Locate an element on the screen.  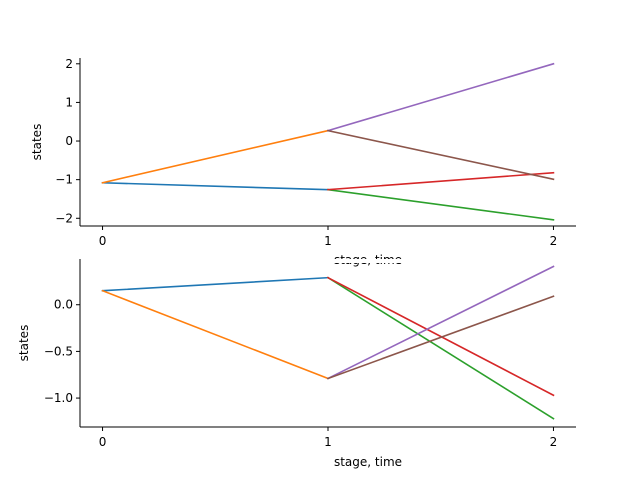
panel-overlap-mask is located at coordinates (329, 261).